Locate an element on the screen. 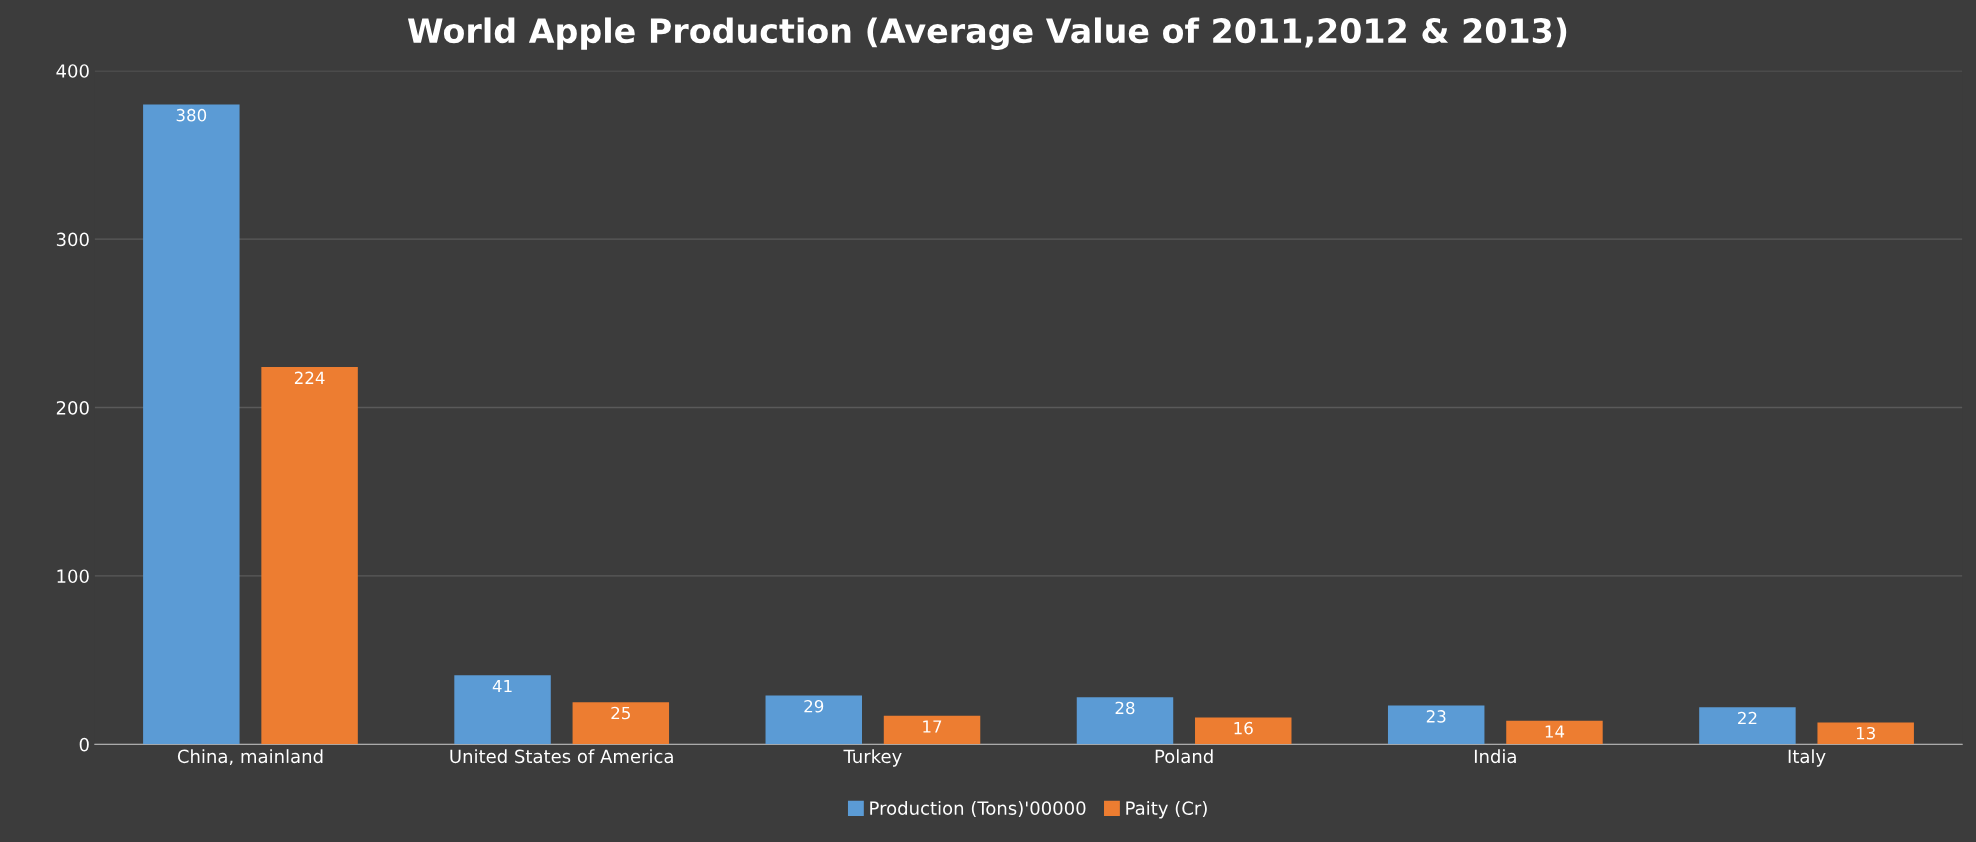 This screenshot has width=1976, height=842. legend-label: Production (Tons)'00000 is located at coordinates (978, 809).